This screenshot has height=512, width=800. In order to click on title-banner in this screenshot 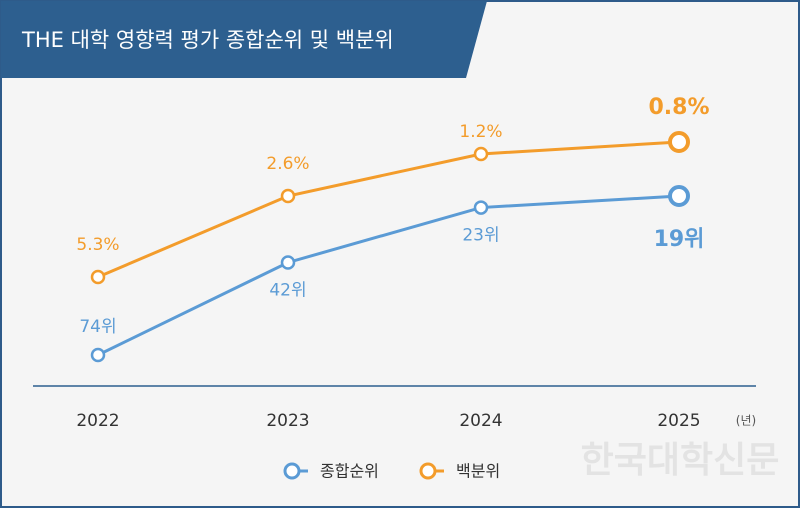, I will do `click(244, 39)`.